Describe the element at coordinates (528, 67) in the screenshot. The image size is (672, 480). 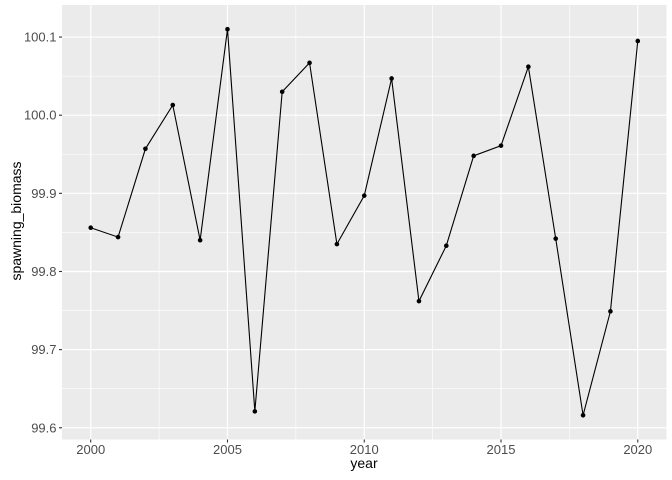
I see `data-point-2016` at that location.